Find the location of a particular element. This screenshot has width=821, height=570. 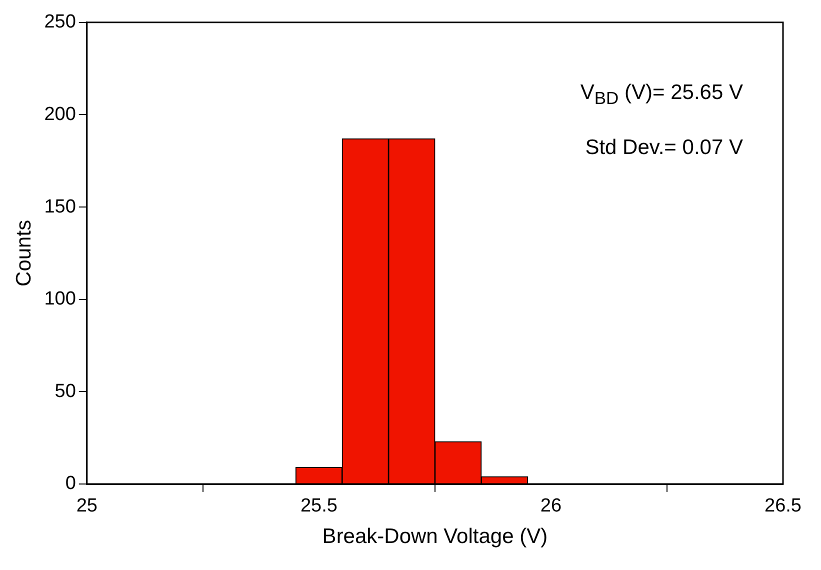

x-tick-label: 25 is located at coordinates (87, 506).